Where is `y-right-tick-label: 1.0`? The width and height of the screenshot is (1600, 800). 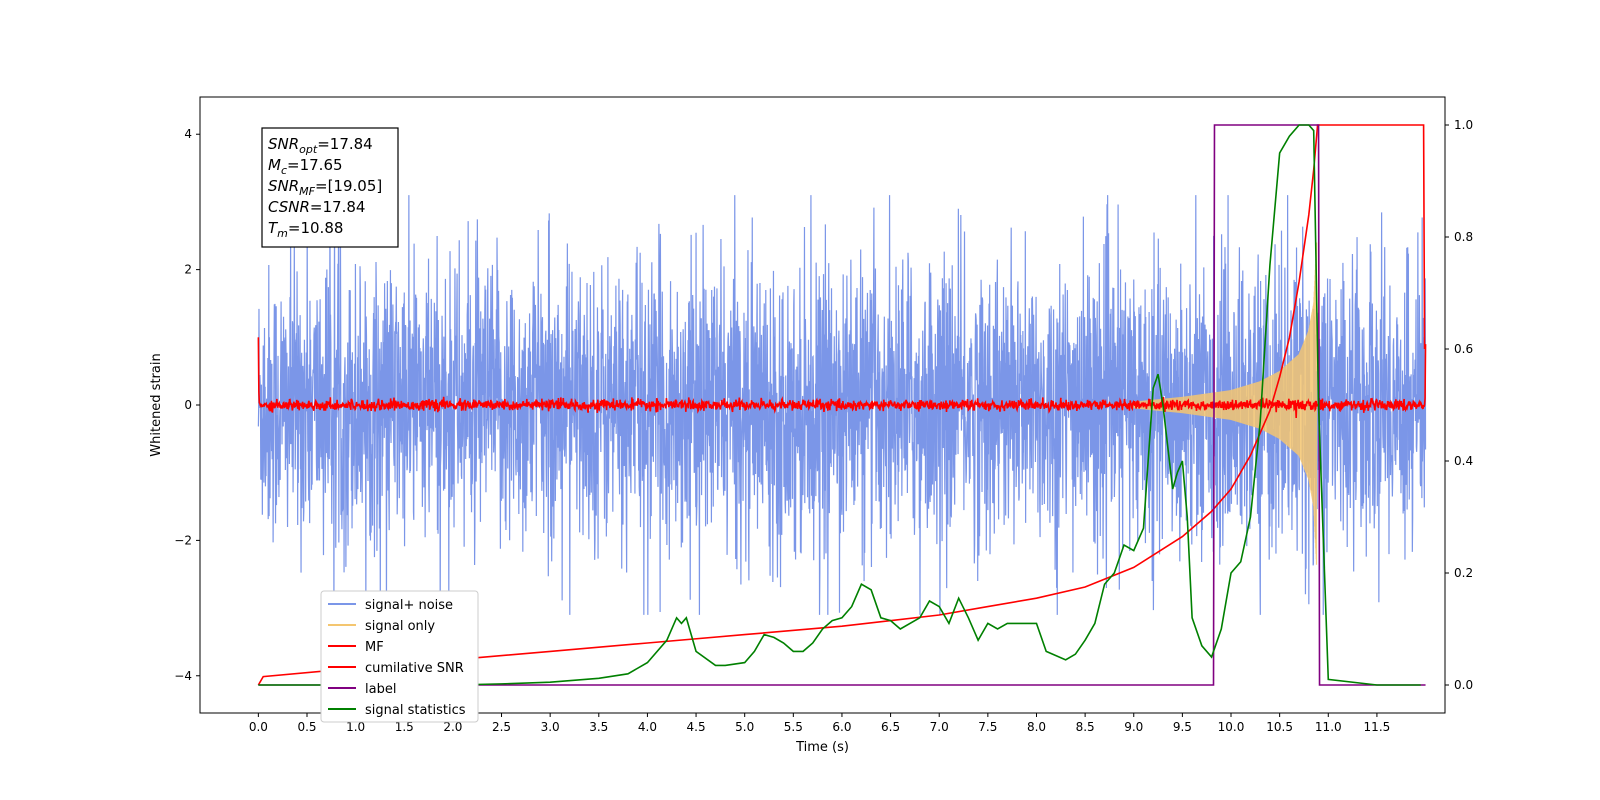 y-right-tick-label: 1.0 is located at coordinates (1463, 125).